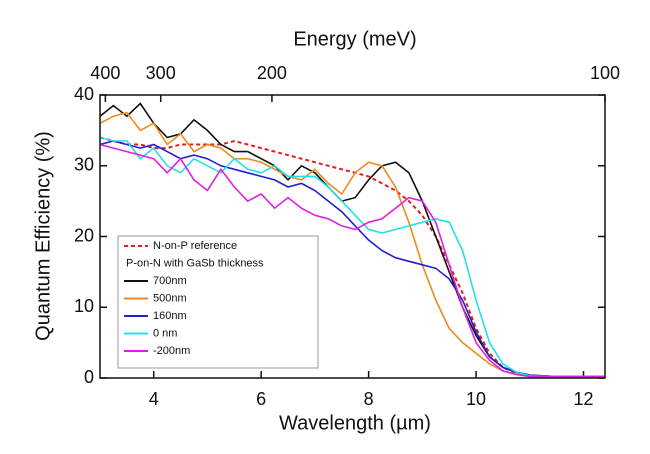  I want to click on legend-box, so click(218, 302).